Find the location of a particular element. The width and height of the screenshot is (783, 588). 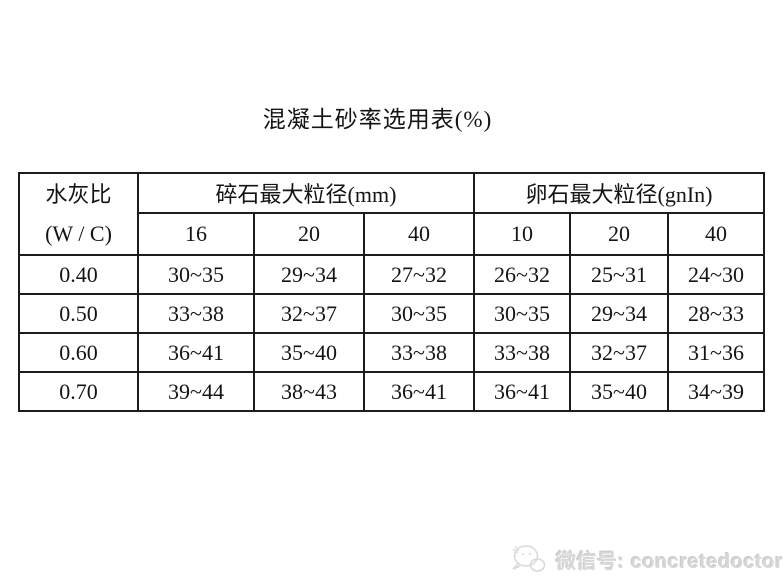

sand-ratio-cell: 25~31 is located at coordinates (619, 274).